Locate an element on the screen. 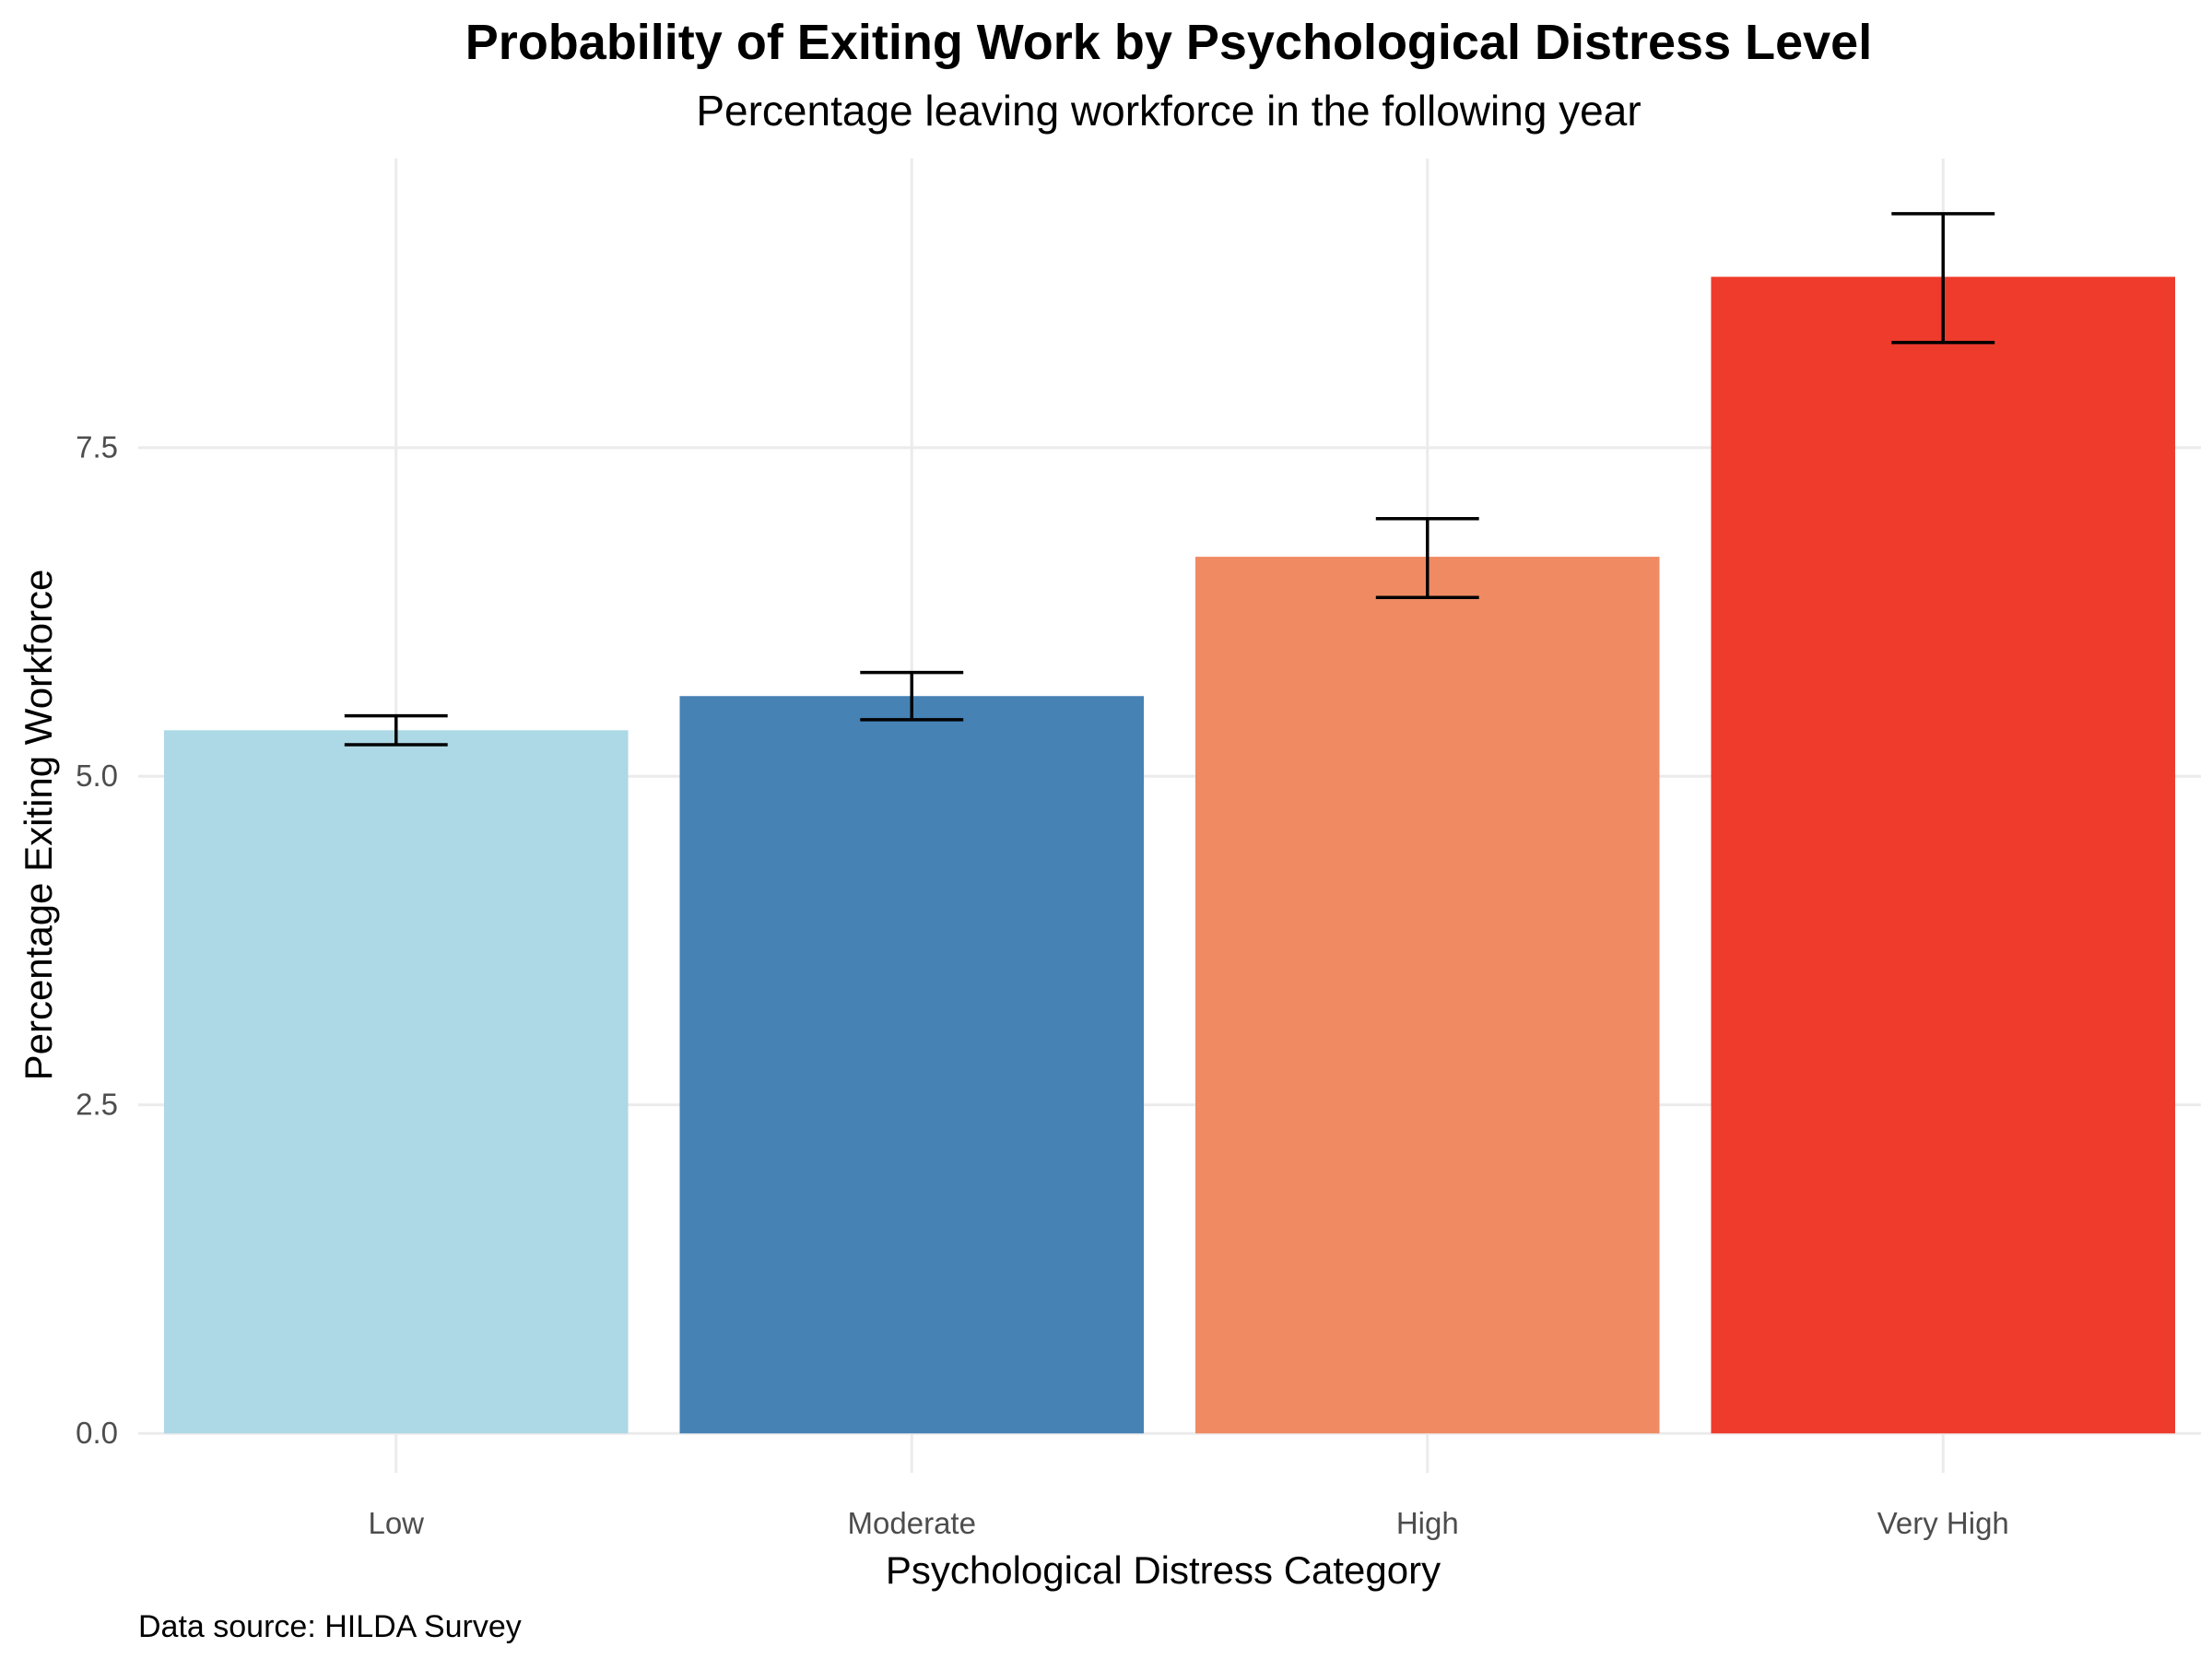 The image size is (2212, 1659). x-tick-label: Moderate is located at coordinates (912, 1523).